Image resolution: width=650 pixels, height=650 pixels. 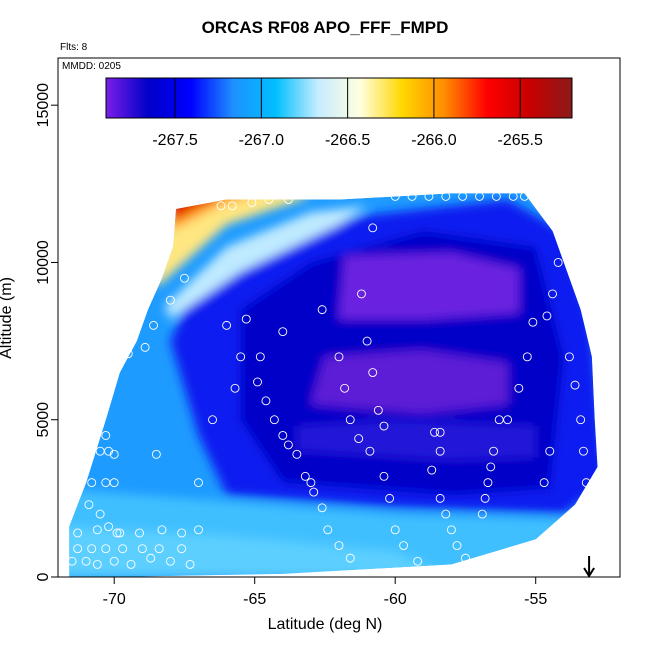 What do you see at coordinates (114, 599) in the screenshot?
I see `x-tick-label: -70` at bounding box center [114, 599].